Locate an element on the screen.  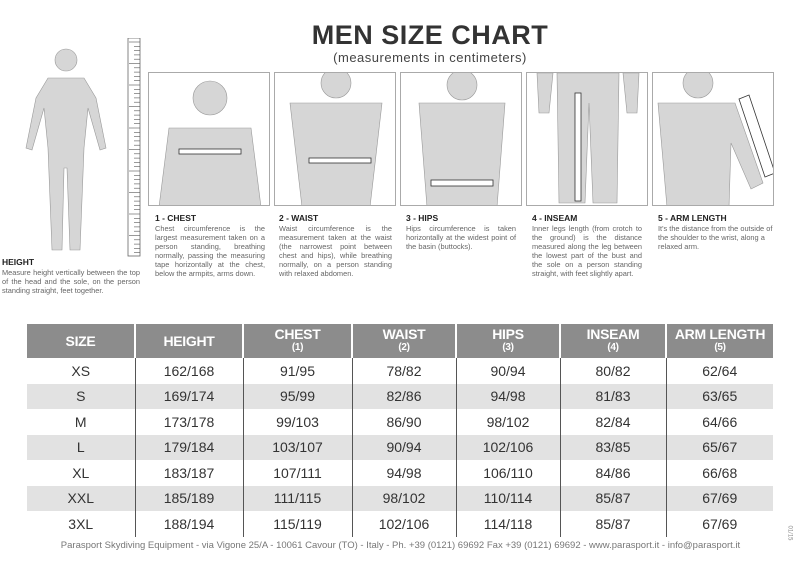
column-header-ref: (3) is located at coordinates (508, 347).